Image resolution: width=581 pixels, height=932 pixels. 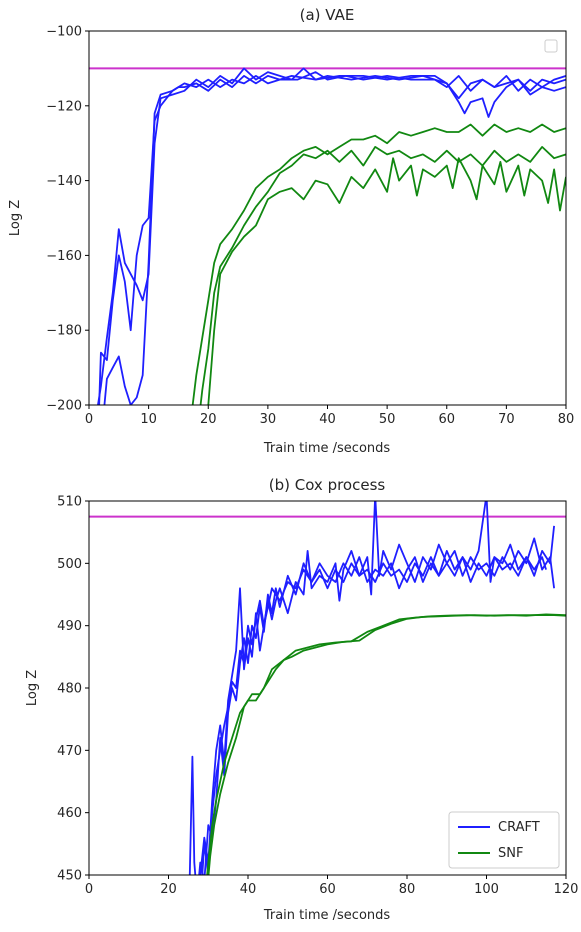 What do you see at coordinates (64, 406) in the screenshot?
I see `panel-a-ytick-label: −200` at bounding box center [64, 406].